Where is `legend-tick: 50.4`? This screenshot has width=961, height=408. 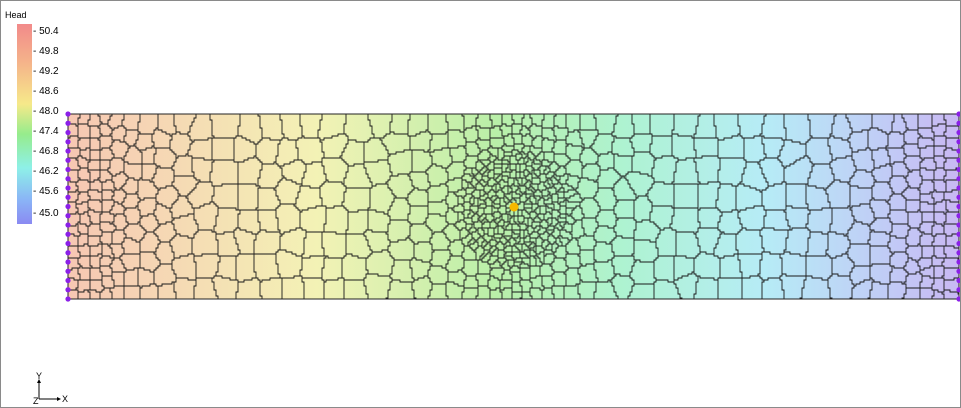 legend-tick: 50.4 is located at coordinates (45, 32).